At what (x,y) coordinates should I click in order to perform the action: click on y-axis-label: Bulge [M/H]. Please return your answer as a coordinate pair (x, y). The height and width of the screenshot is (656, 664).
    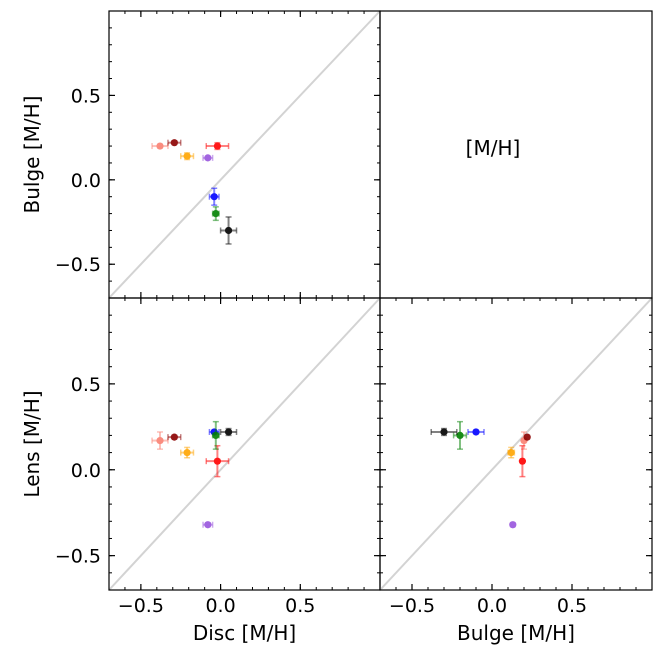
    Looking at the image, I should click on (32, 155).